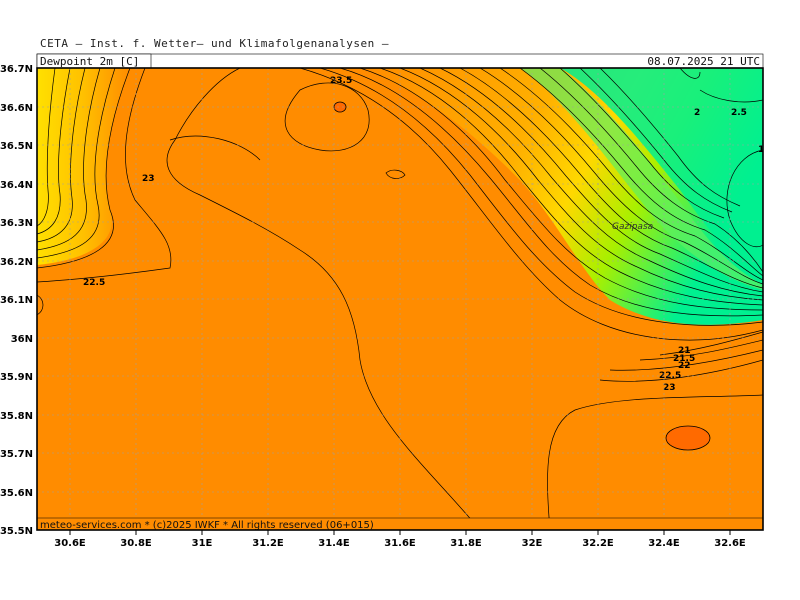 Image resolution: width=800 pixels, height=600 pixels. I want to click on small-blob-top, so click(340, 107).